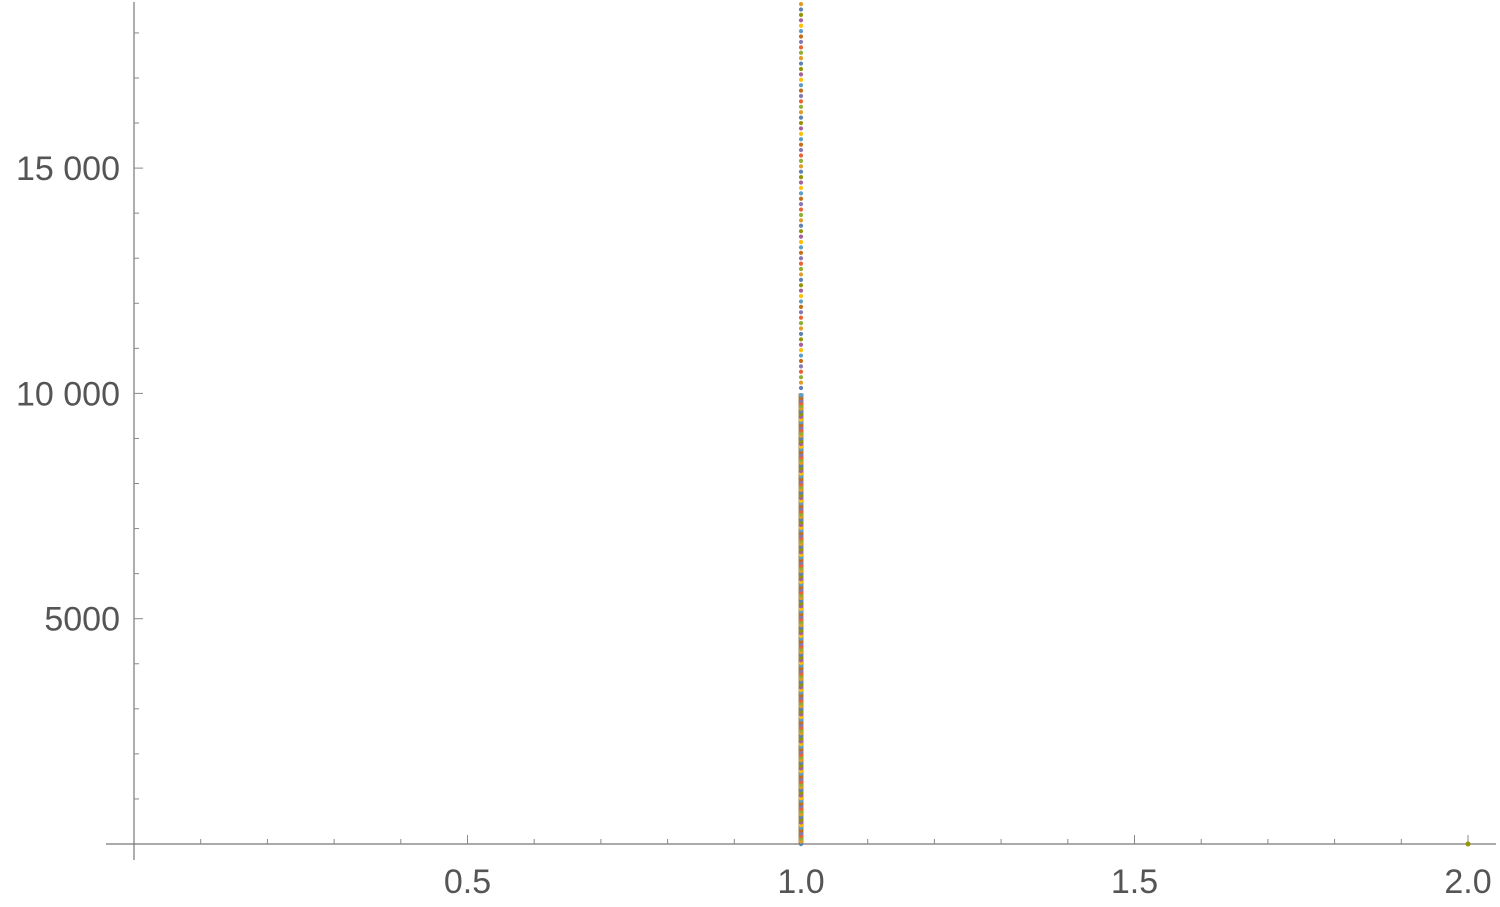 The width and height of the screenshot is (1500, 907). What do you see at coordinates (68, 394) in the screenshot?
I see `y-tick-label: 10 000` at bounding box center [68, 394].